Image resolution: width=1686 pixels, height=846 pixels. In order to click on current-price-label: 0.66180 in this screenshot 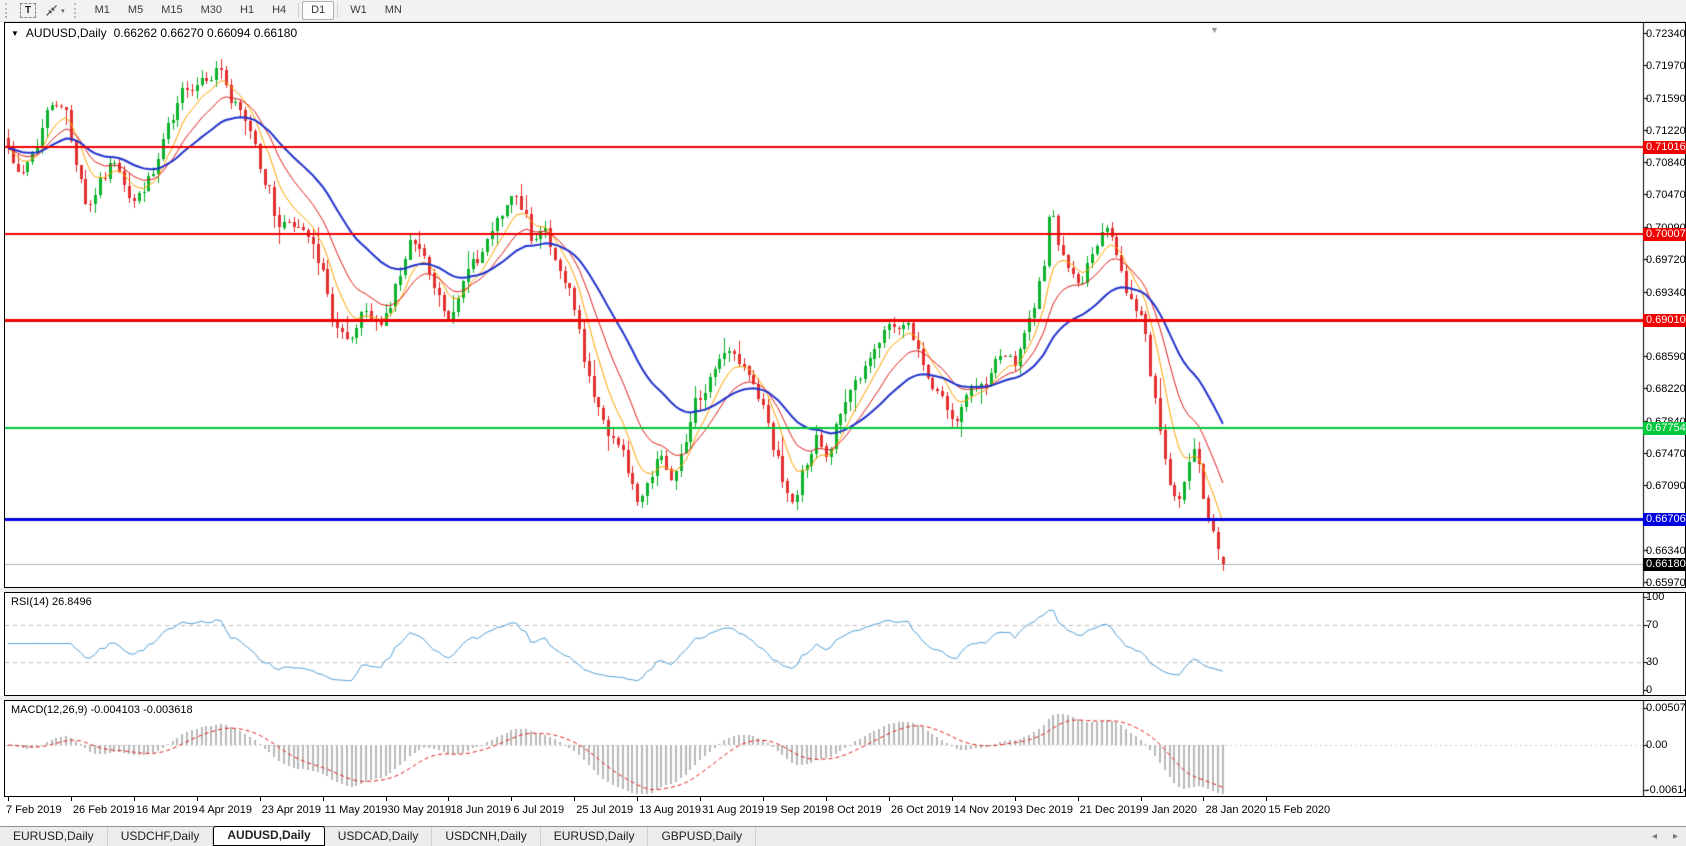, I will do `click(1664, 564)`.